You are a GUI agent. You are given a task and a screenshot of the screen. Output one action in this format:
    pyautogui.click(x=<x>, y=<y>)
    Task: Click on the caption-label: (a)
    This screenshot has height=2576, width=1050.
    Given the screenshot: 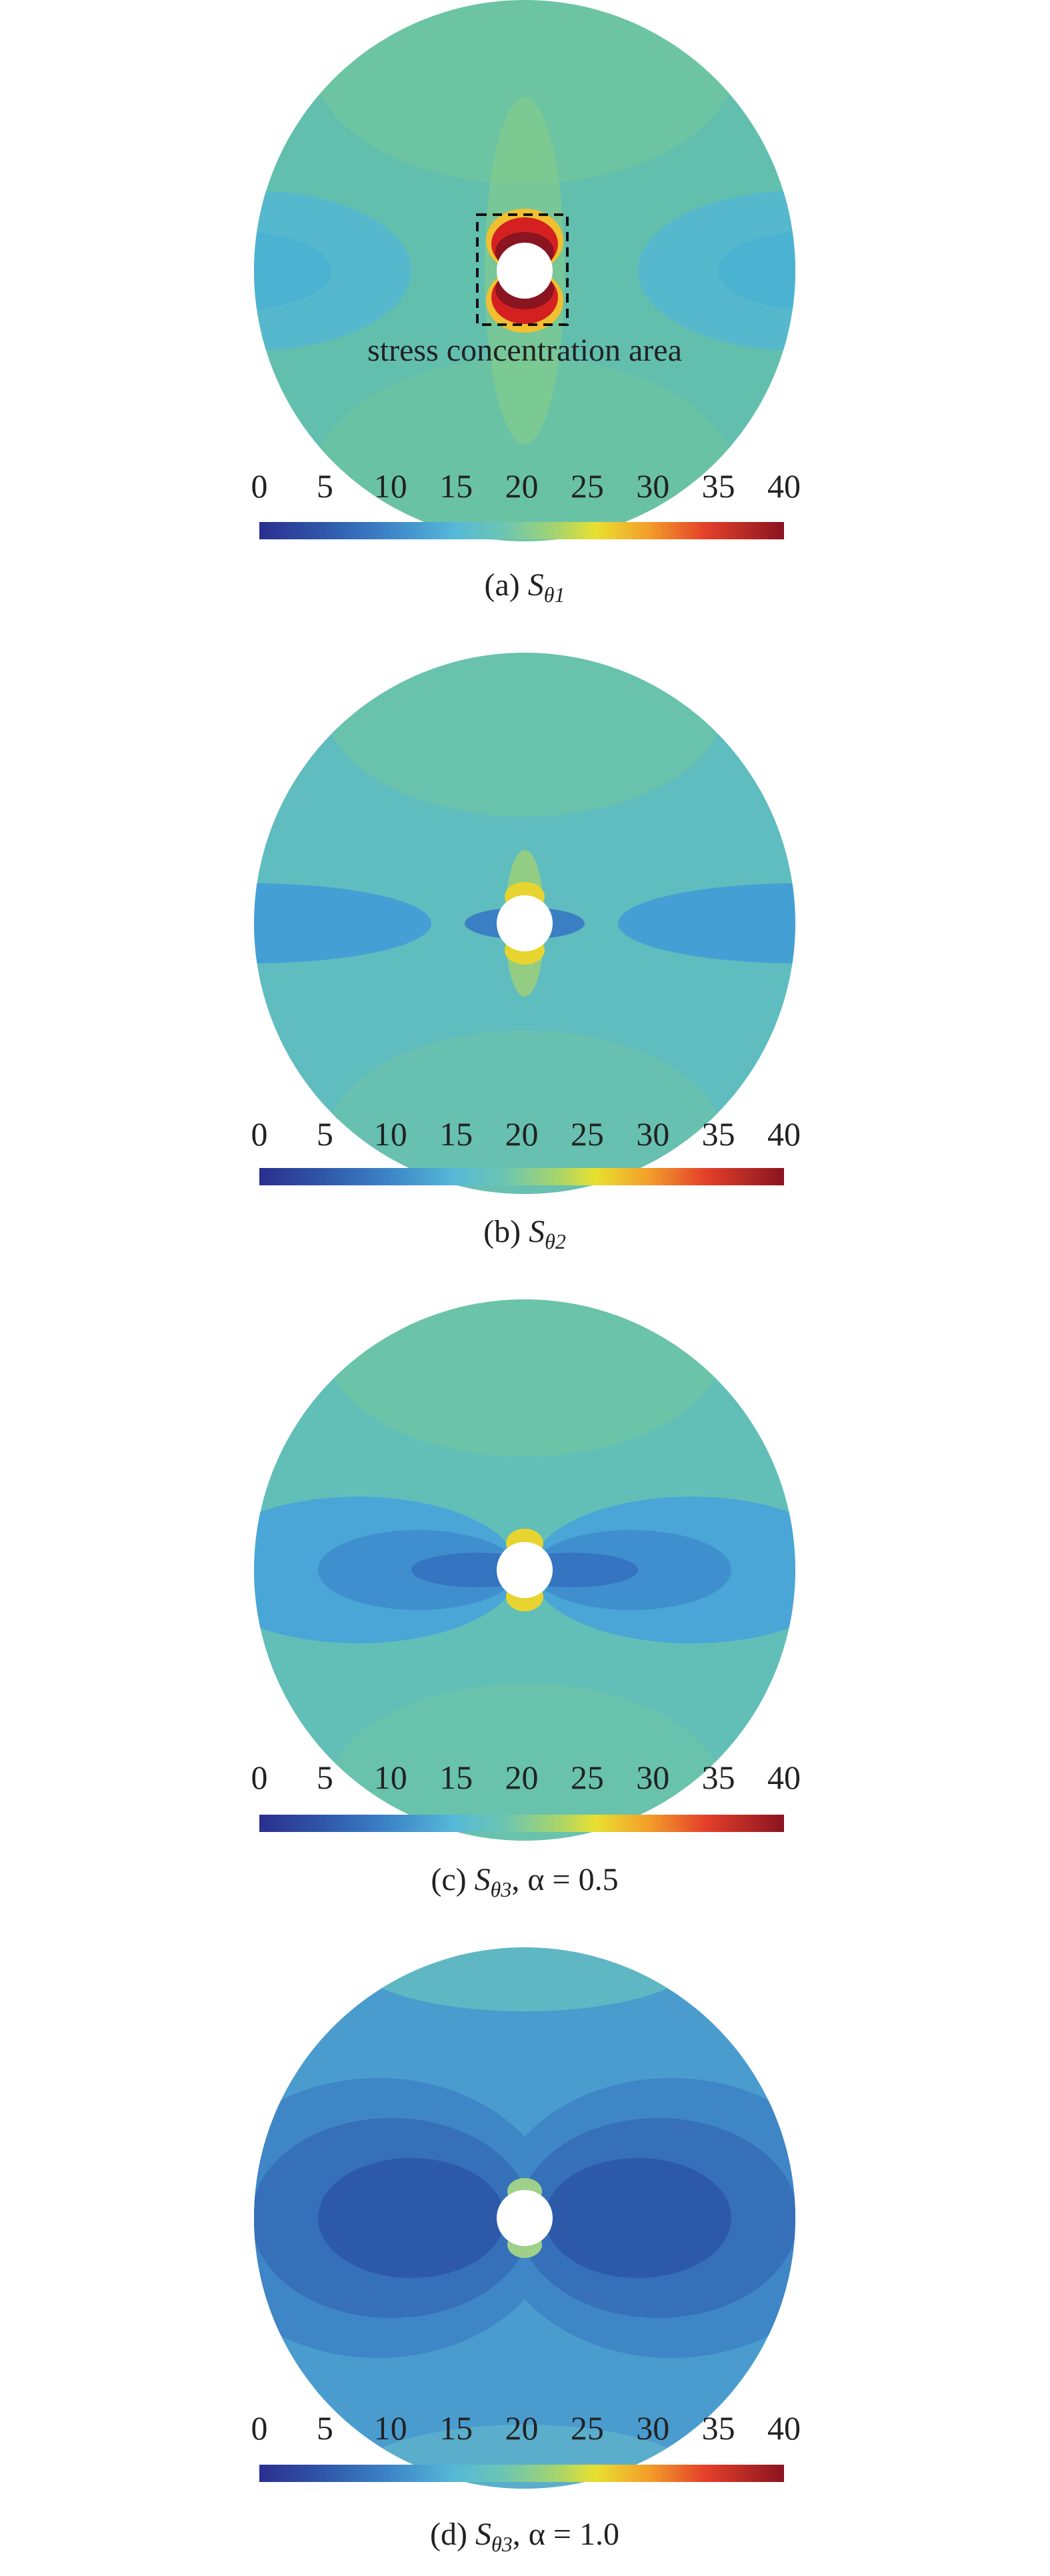 What is the action you would take?
    pyautogui.click(x=502, y=585)
    